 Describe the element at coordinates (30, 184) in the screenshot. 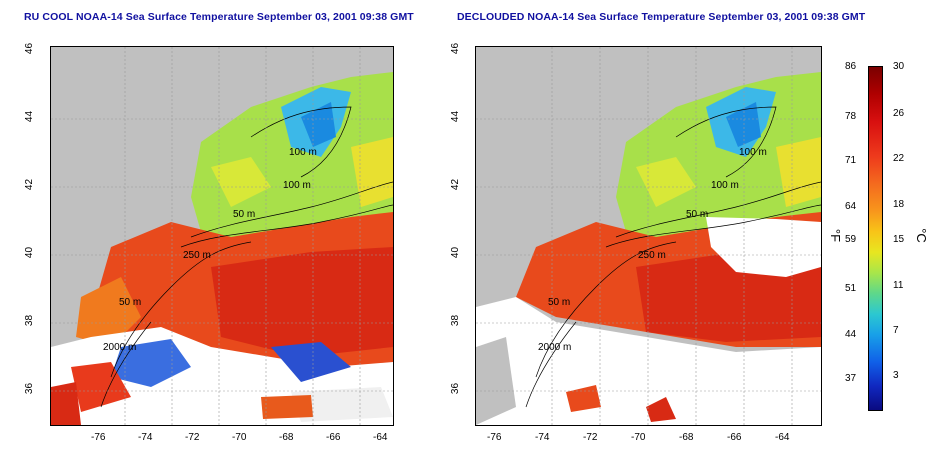

I see `left-y-tick: 42` at that location.